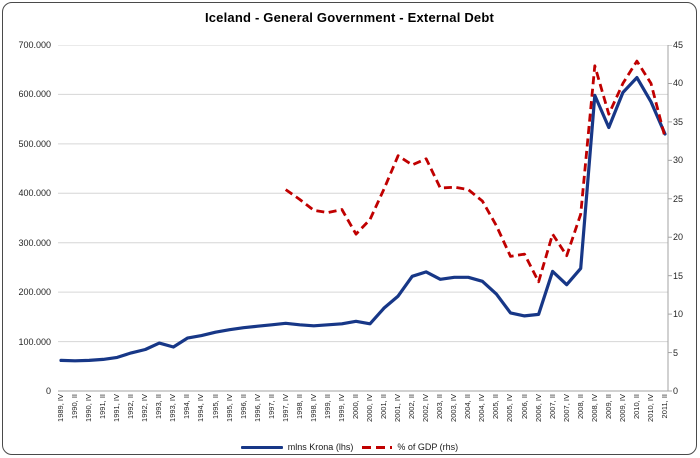  I want to click on x-axis-label: 1991, II, so click(103, 407).